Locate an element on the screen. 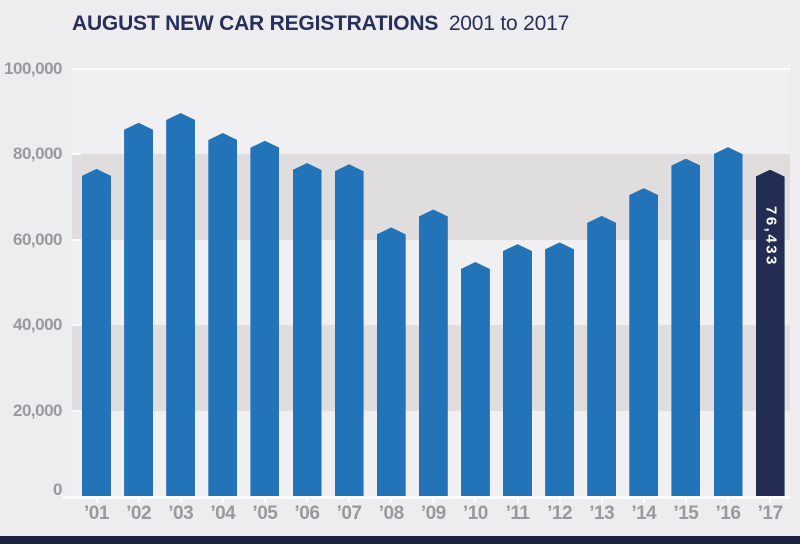  x-axis-label-08: ’08 is located at coordinates (391, 513).